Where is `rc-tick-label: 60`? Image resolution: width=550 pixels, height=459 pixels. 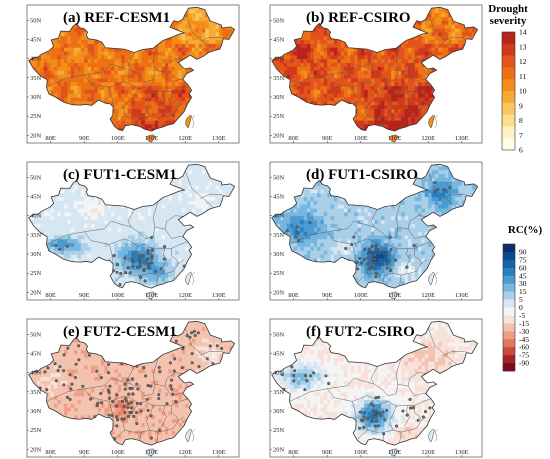
rc-tick-label: 60 is located at coordinates (523, 267).